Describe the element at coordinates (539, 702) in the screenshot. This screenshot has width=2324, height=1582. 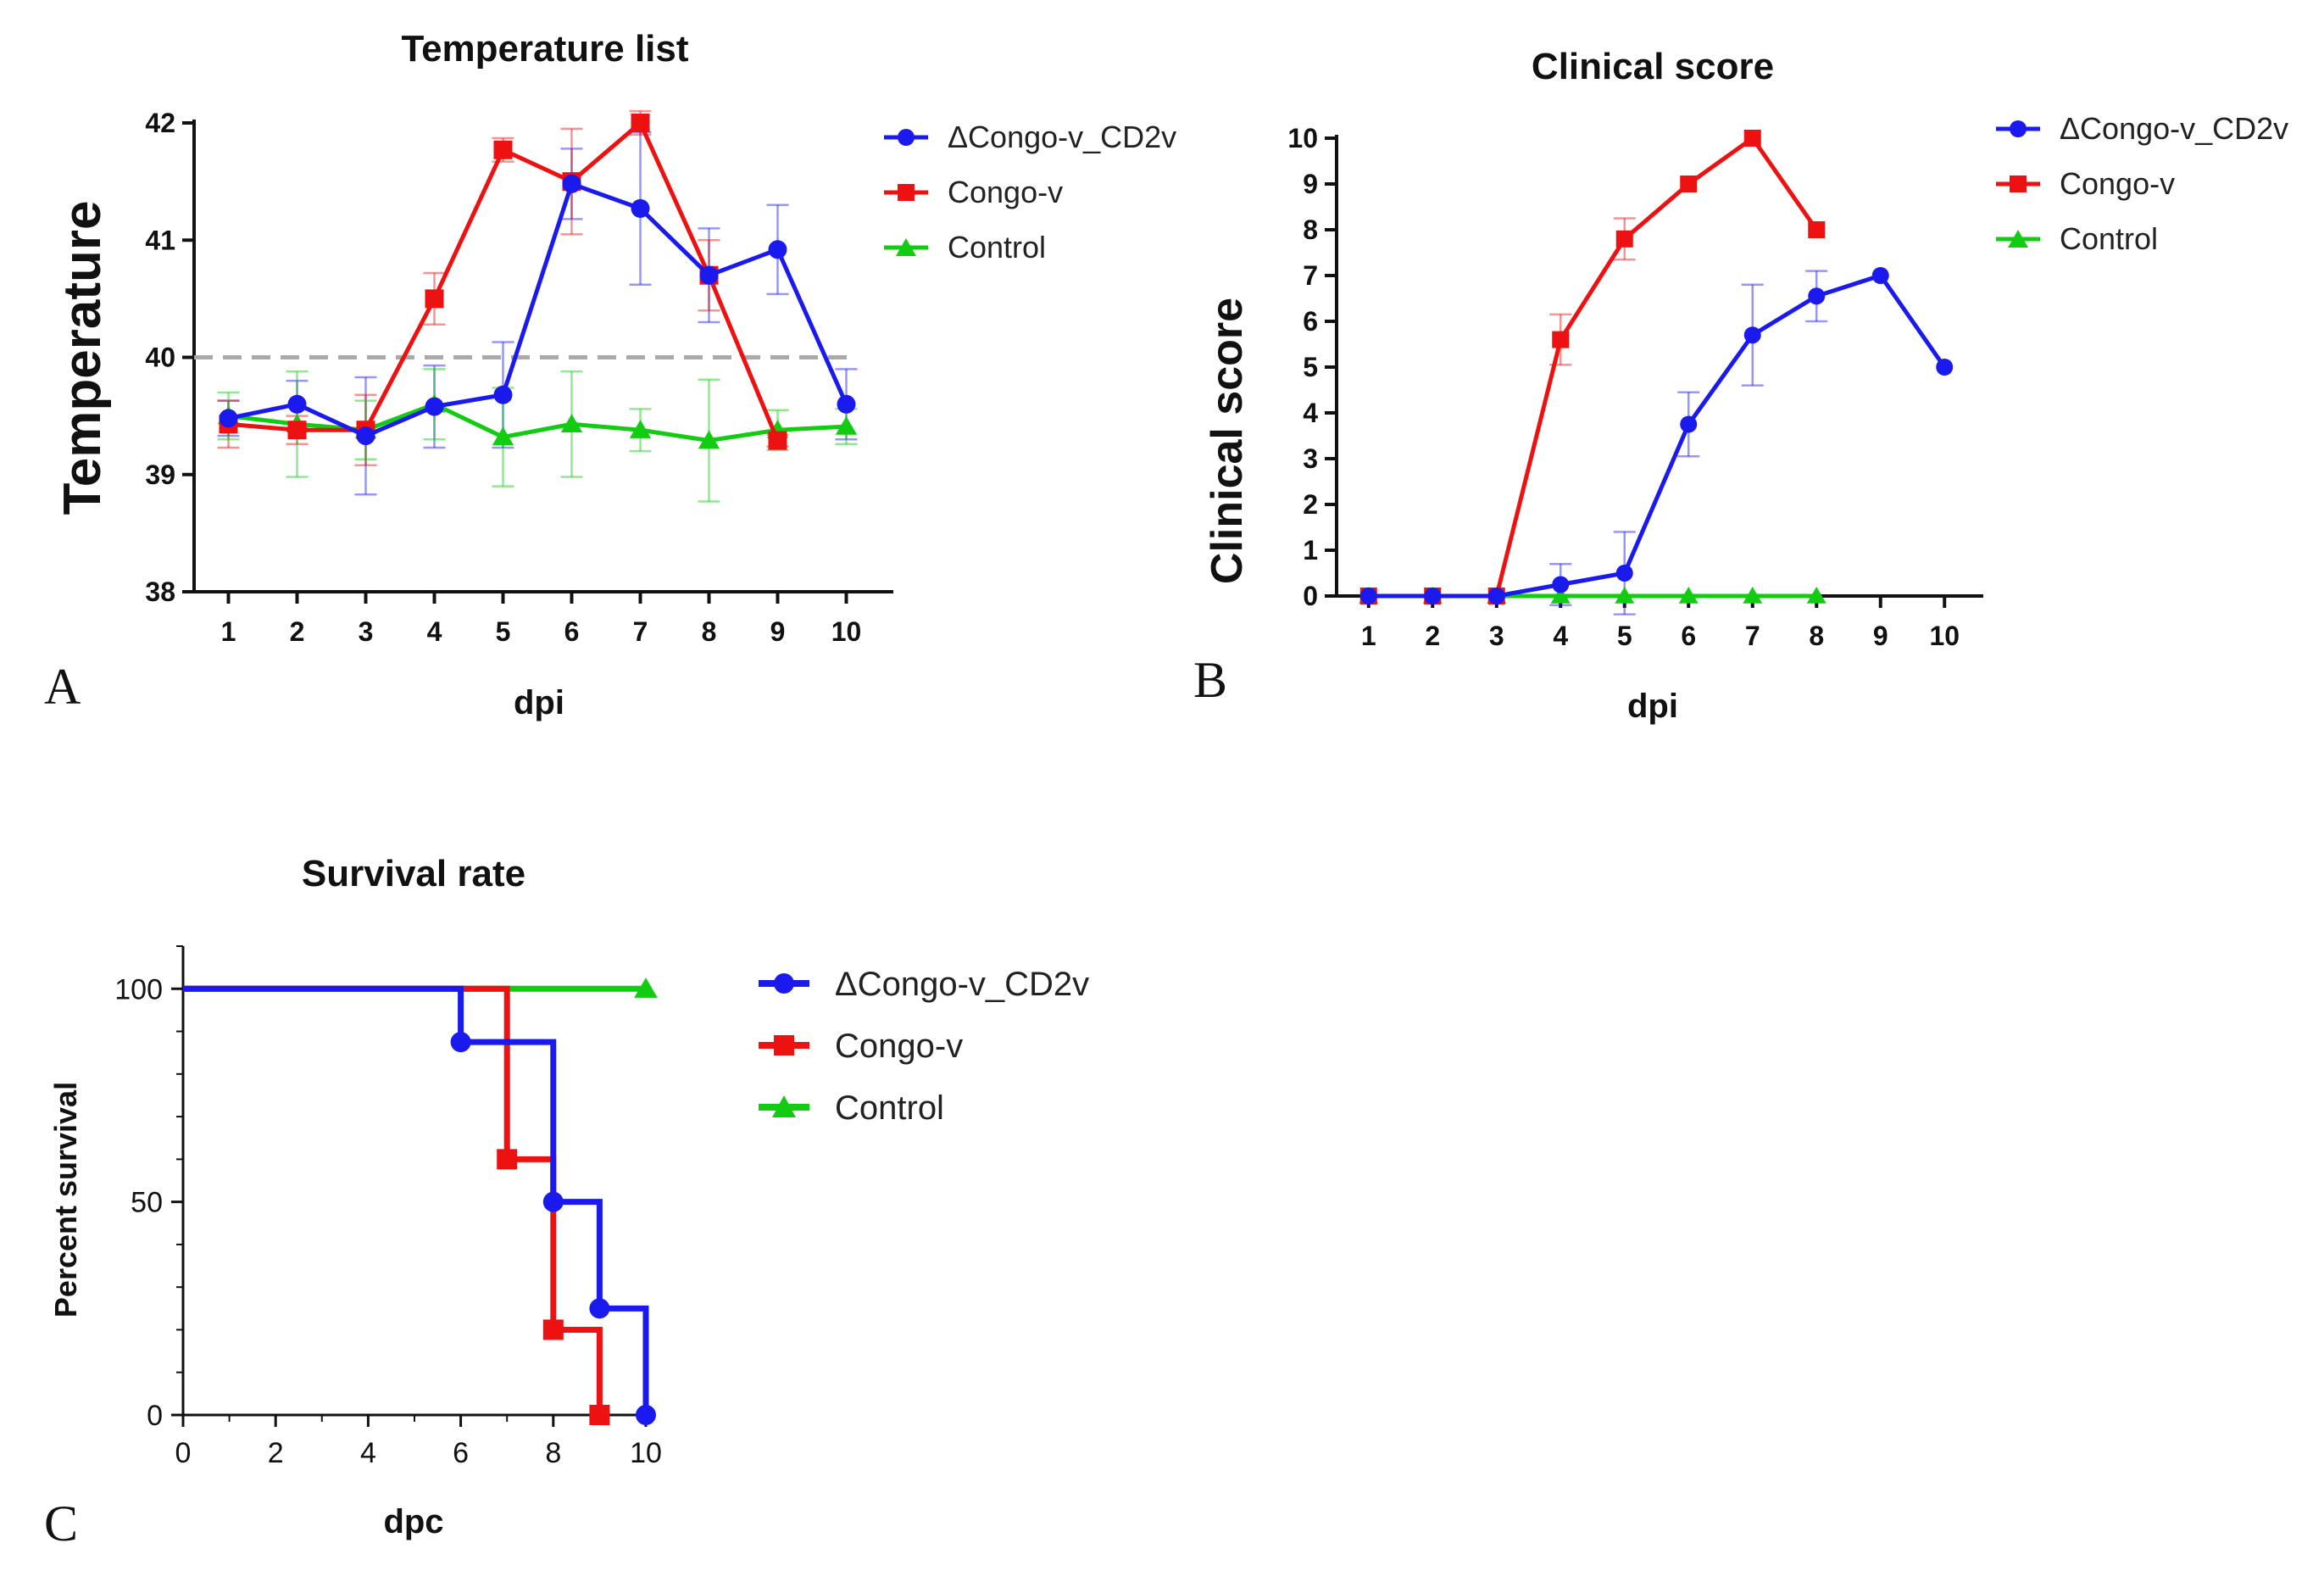
I see `xlabel-dpi-a: dpi` at that location.